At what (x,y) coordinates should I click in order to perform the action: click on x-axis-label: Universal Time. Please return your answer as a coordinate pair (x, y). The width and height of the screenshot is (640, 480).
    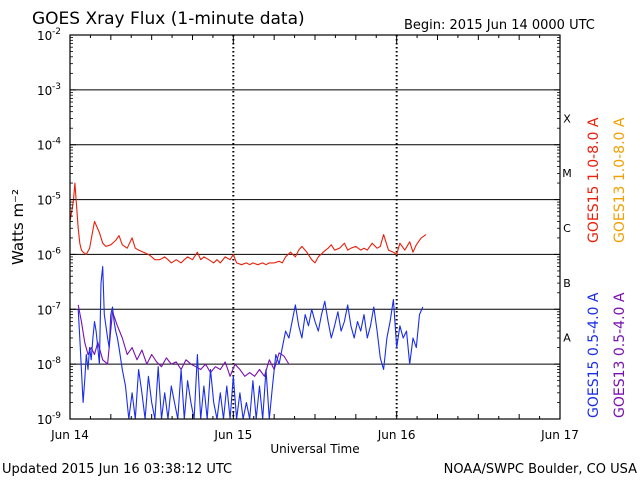
    Looking at the image, I should click on (314, 449).